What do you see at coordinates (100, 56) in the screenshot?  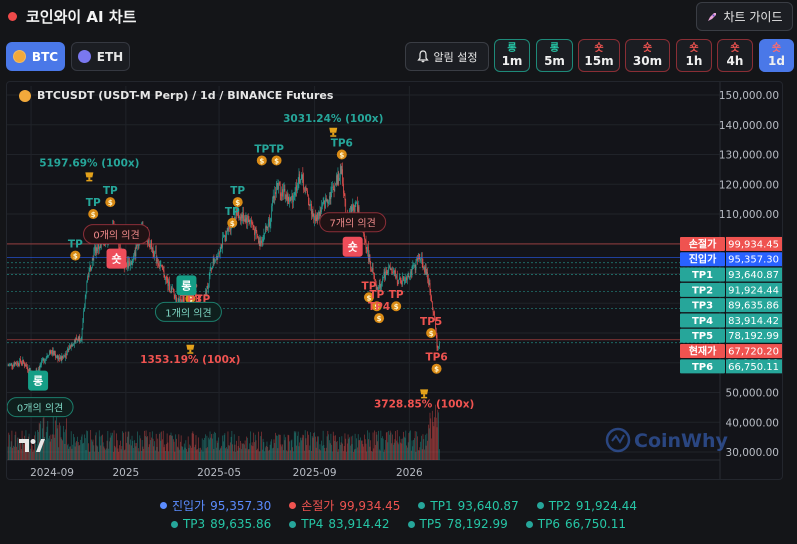 I see `coin-tab-eth: ETH` at bounding box center [100, 56].